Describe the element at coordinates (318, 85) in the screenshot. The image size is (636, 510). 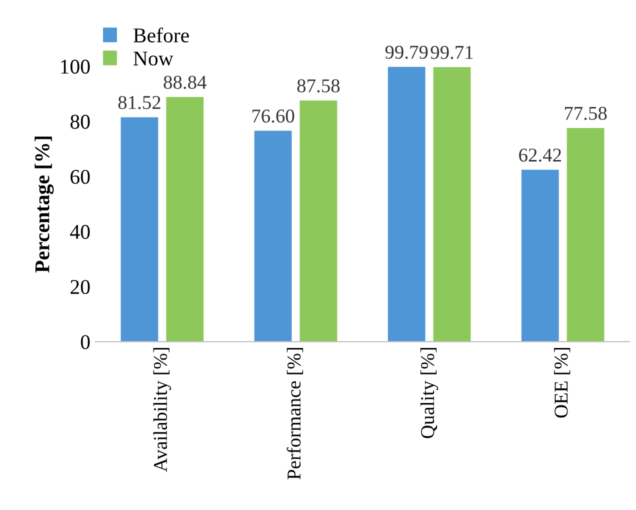
I see `data-label: 87.58` at that location.